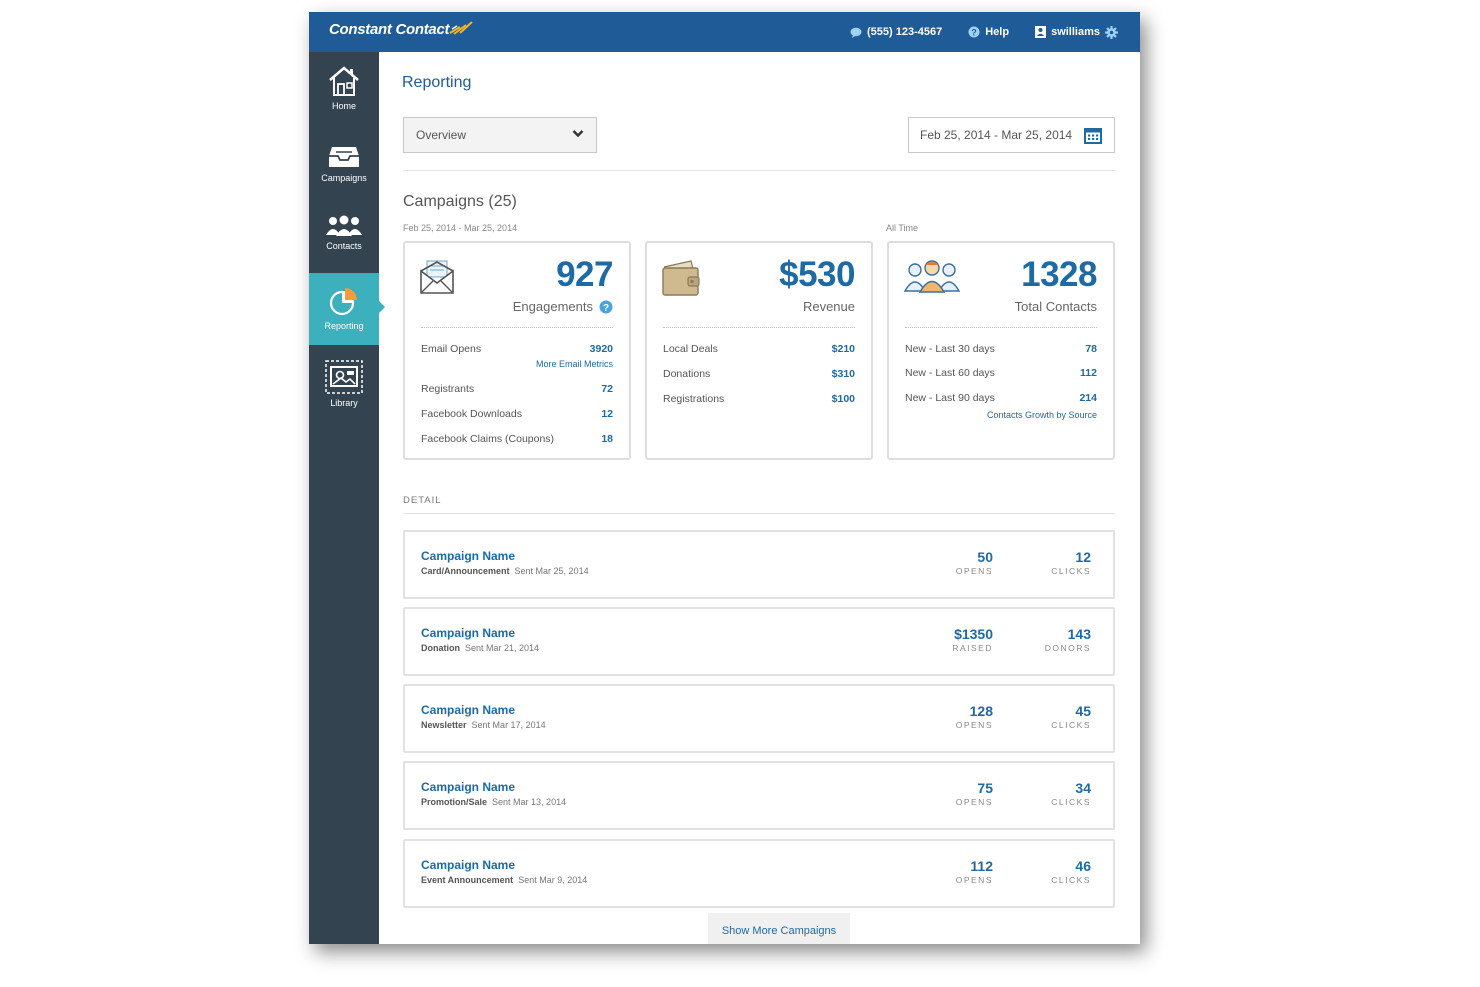 This screenshot has height=987, width=1480. Describe the element at coordinates (344, 81) in the screenshot. I see `home-icon` at that location.